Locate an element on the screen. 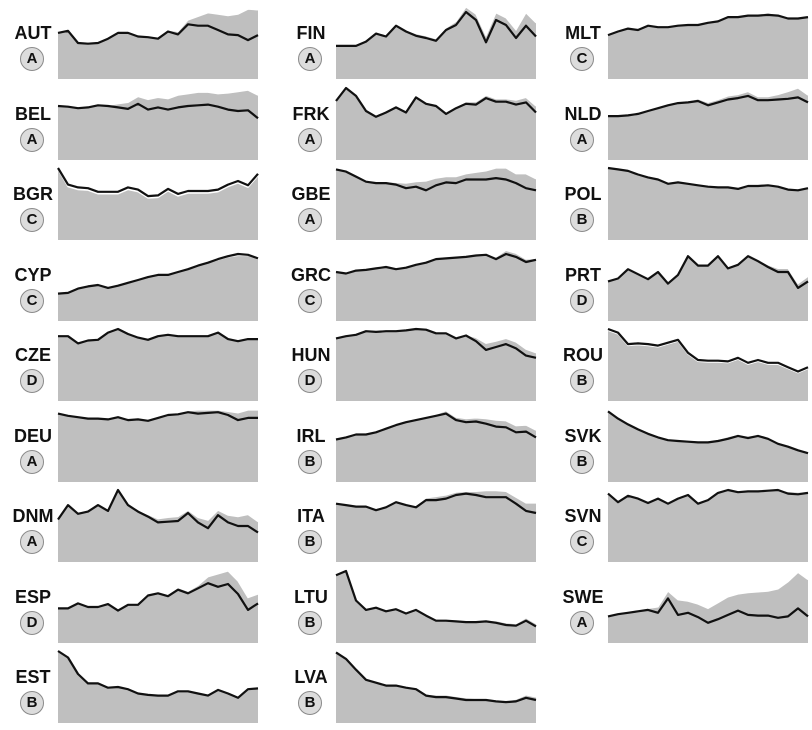 The image size is (812, 730). panel-swe: SWE A is located at coordinates (685, 606).